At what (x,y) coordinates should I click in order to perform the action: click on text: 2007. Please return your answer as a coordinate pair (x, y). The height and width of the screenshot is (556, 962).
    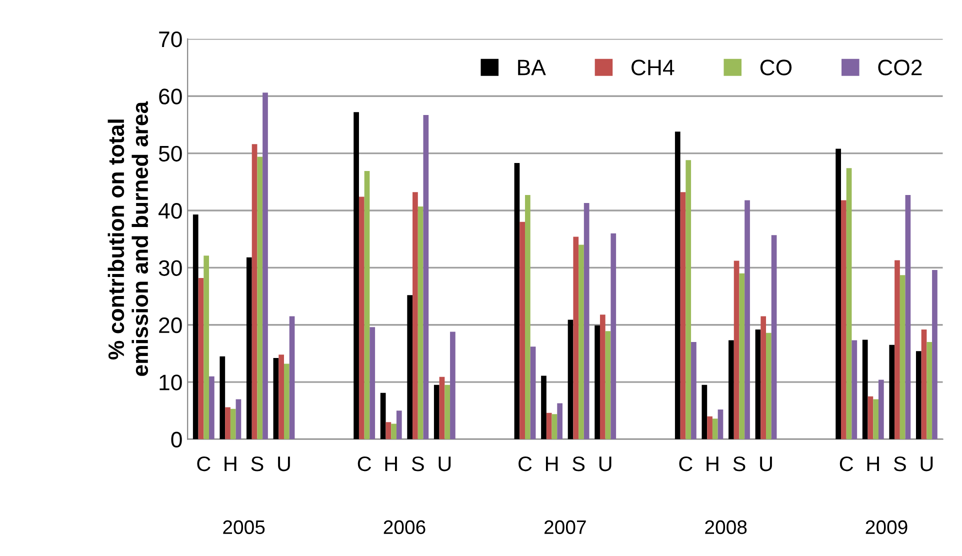
    Looking at the image, I should click on (565, 527).